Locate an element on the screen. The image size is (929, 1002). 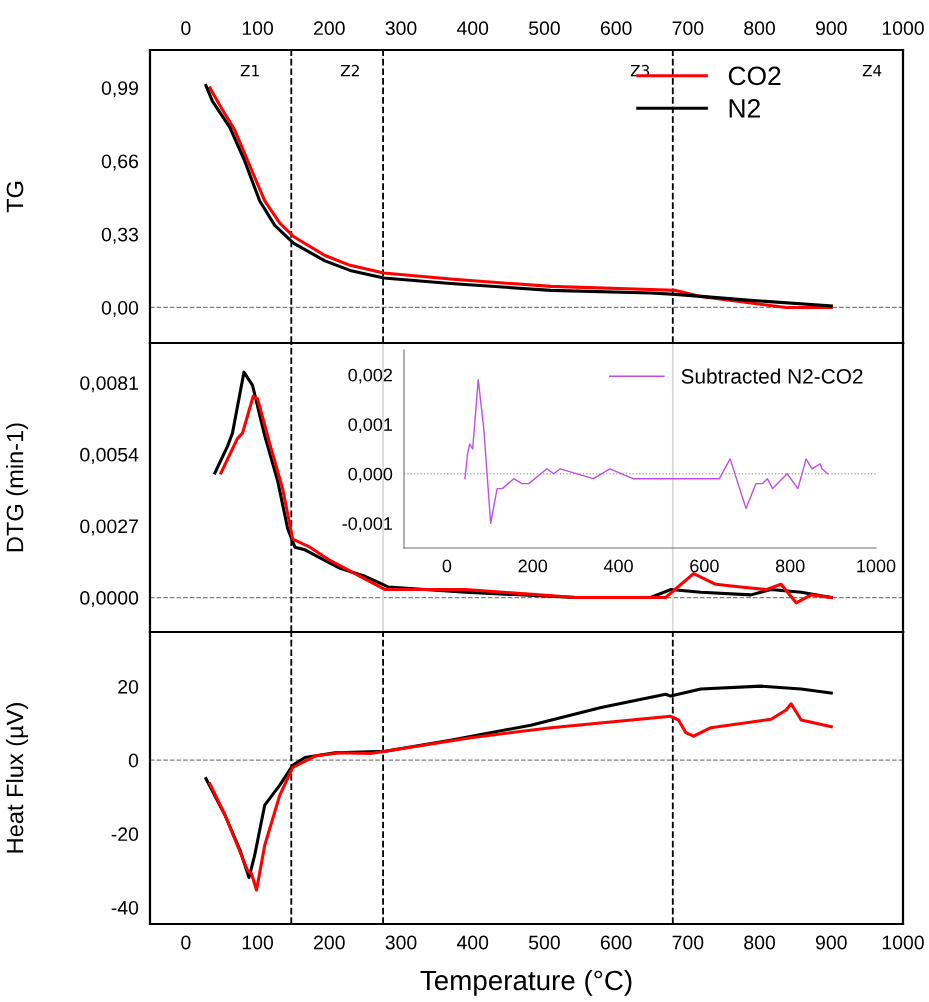
y-tick-label: 0,001 is located at coordinates (370, 426).